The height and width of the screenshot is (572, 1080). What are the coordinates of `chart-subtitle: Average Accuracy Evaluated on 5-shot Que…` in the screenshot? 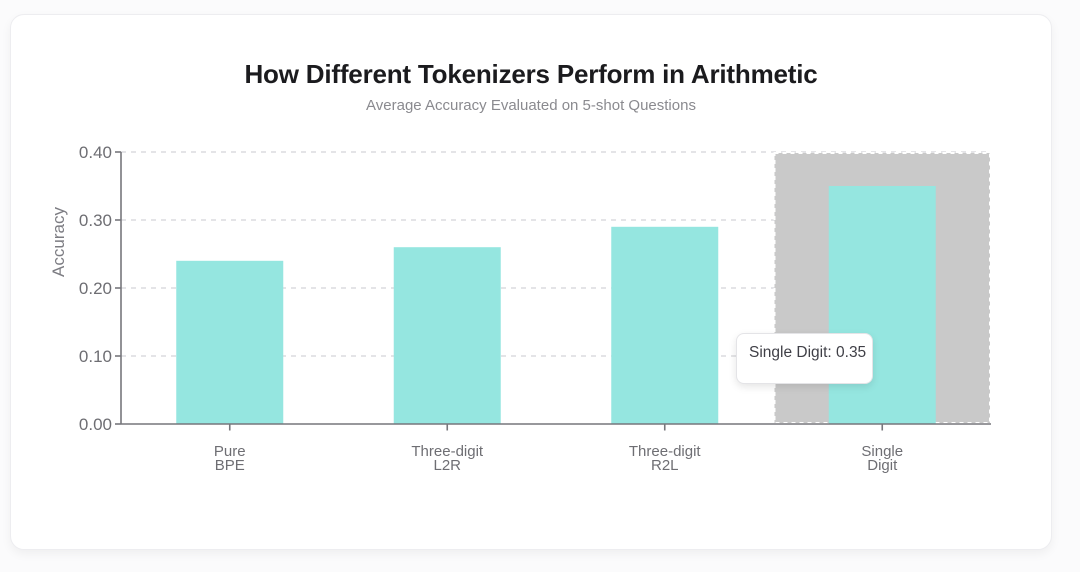 It's located at (531, 105).